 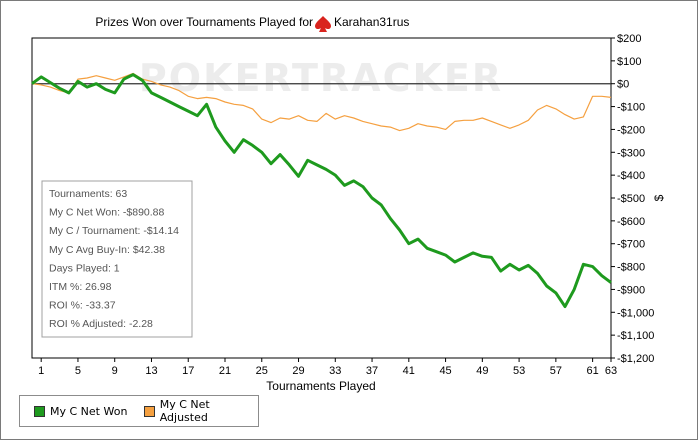 I want to click on y-axis-label: $, so click(x=659, y=197).